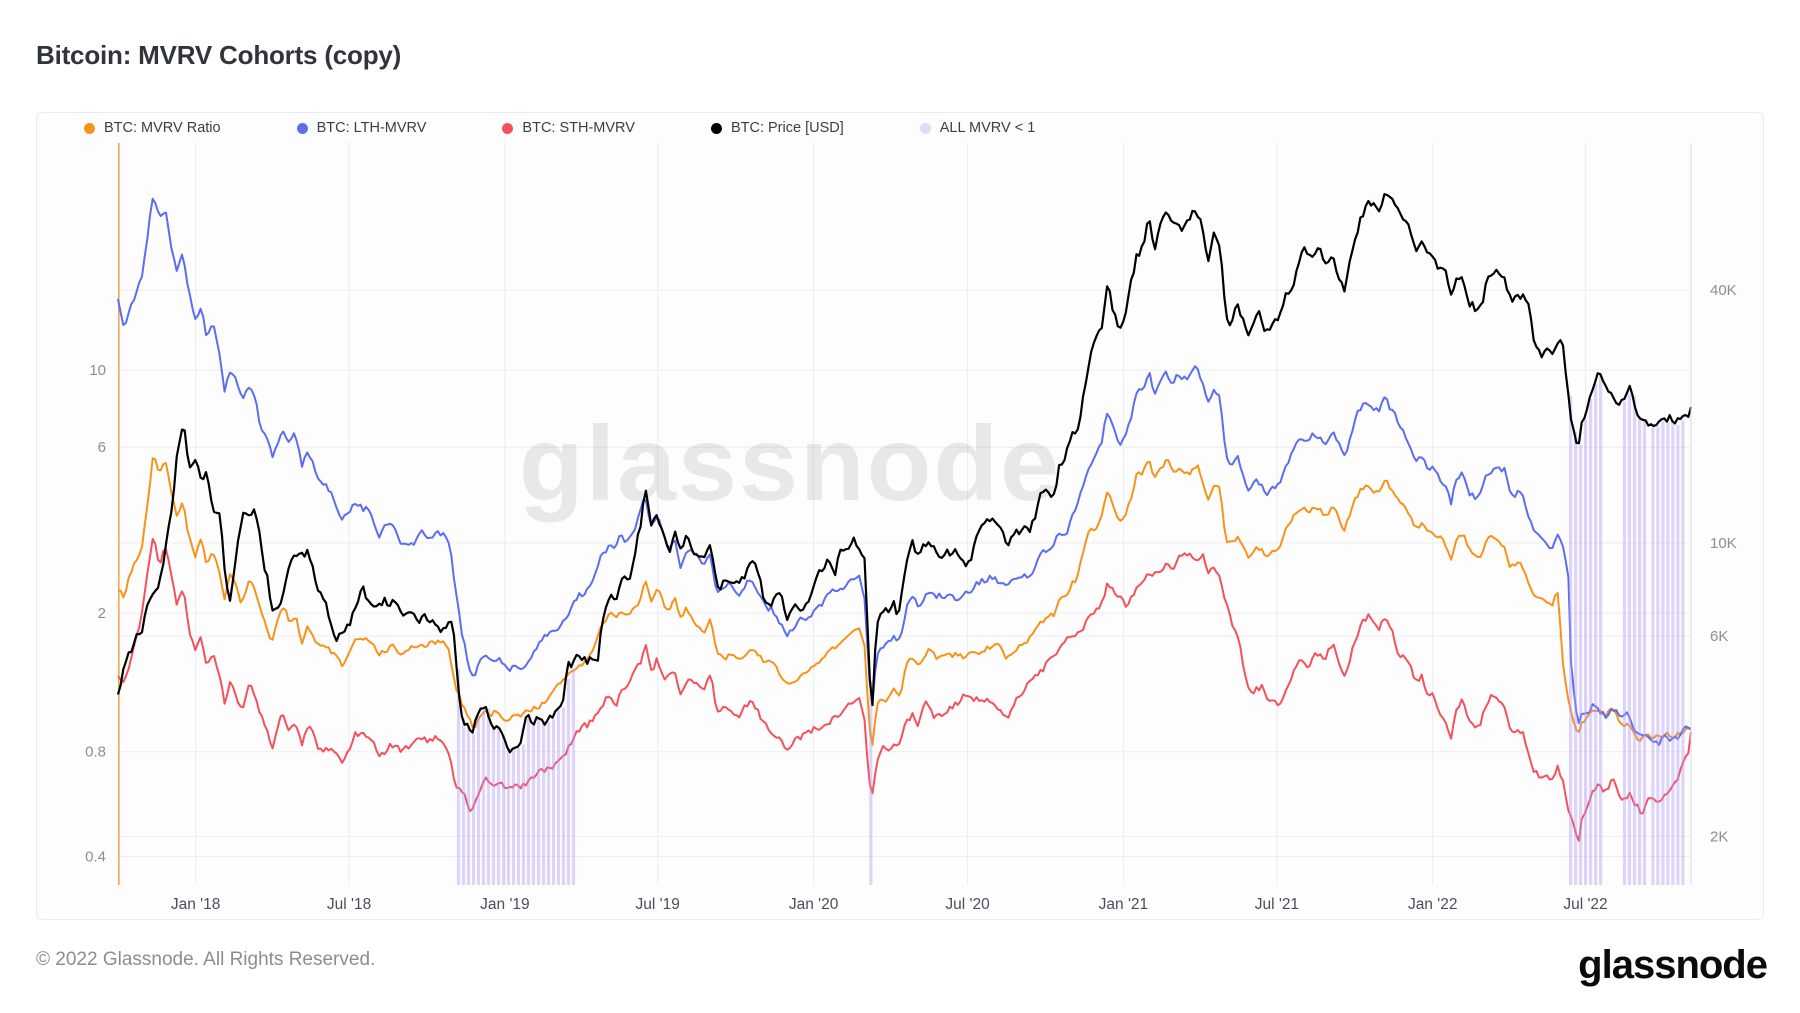 The width and height of the screenshot is (1800, 1013). Describe the element at coordinates (1124, 904) in the screenshot. I see `x-axis-tick: Jan '21` at that location.